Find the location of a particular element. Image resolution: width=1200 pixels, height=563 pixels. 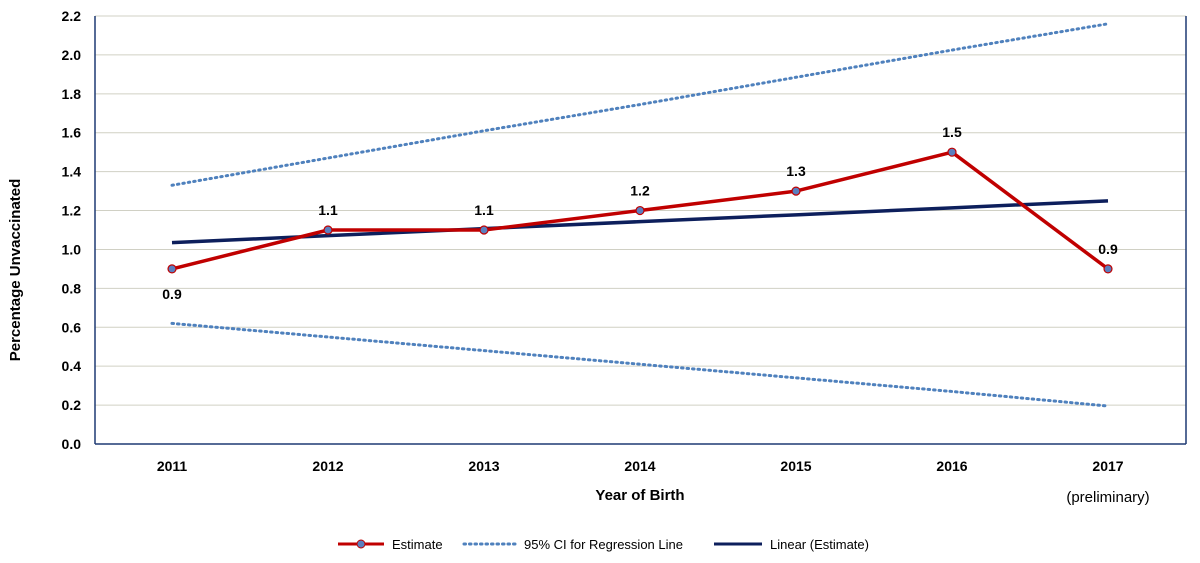

legend-estimate-marker is located at coordinates (361, 544).